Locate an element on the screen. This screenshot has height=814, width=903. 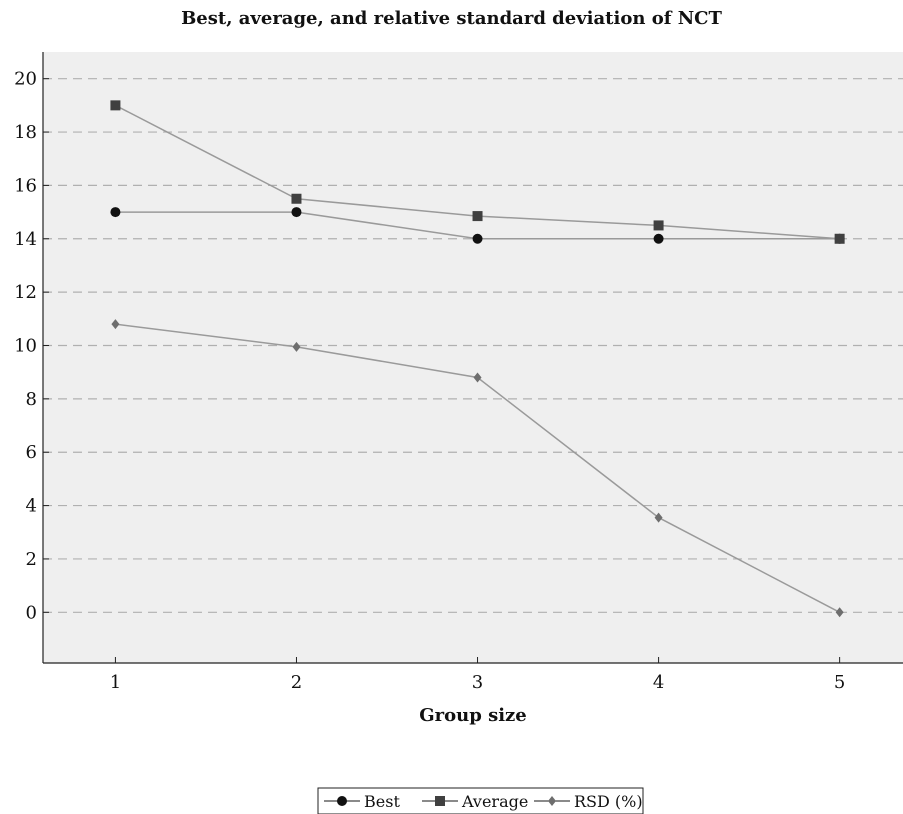
legend: Best Average RSD (%) is located at coordinates (480, 800).